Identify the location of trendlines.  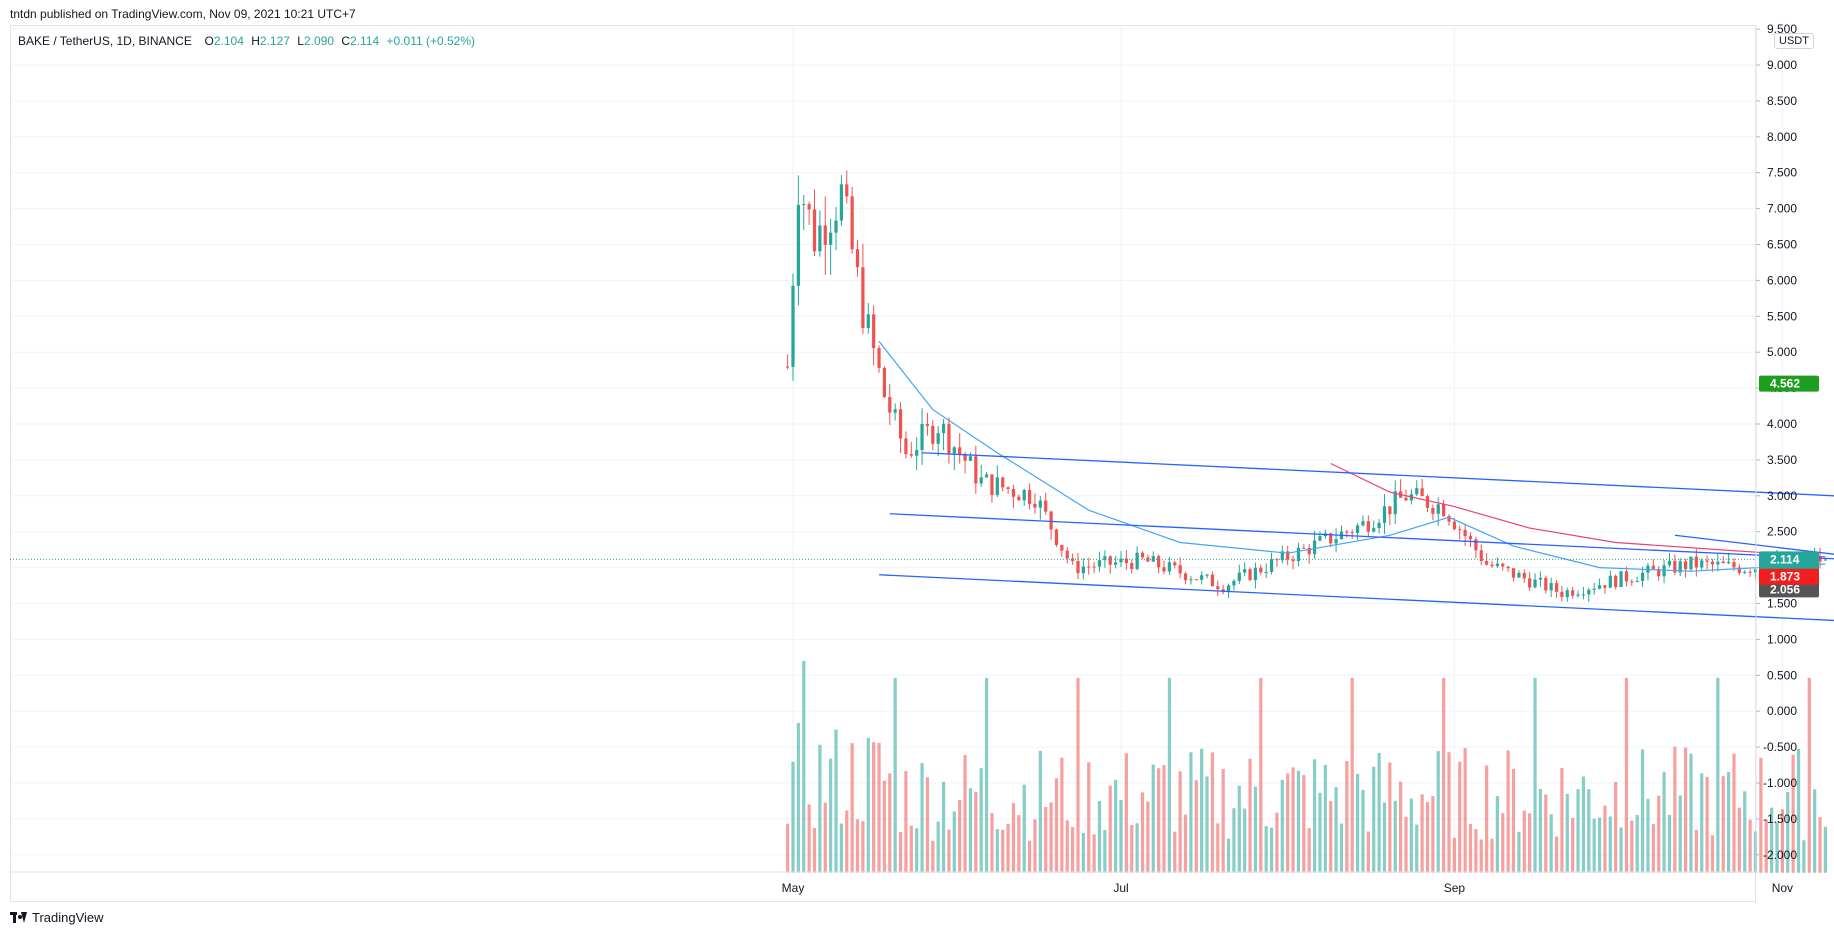
(1356, 537).